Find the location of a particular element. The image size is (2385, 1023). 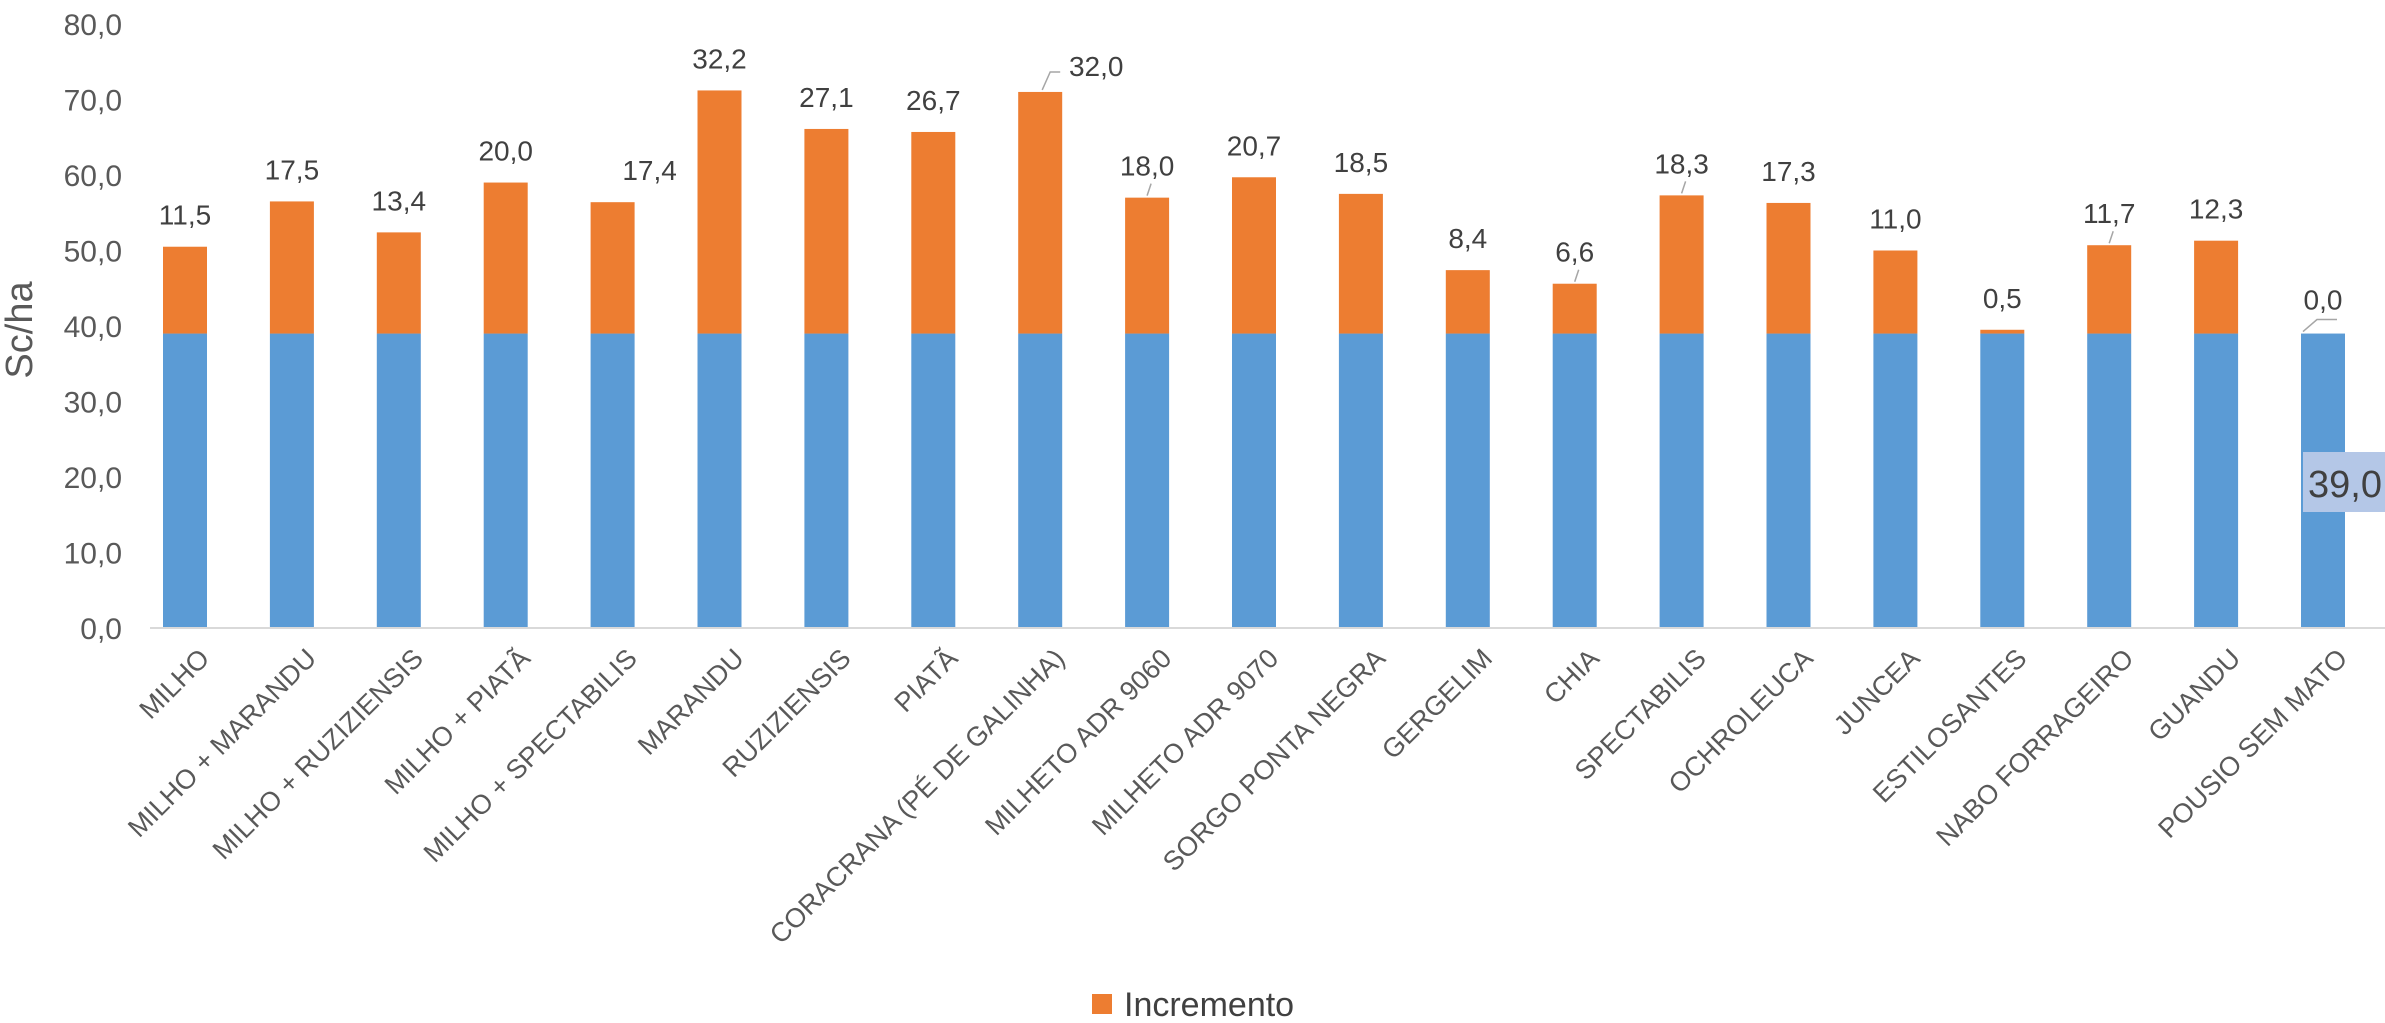

data-label-sorgo-ponta-negra: 18,5 is located at coordinates (1361, 162).